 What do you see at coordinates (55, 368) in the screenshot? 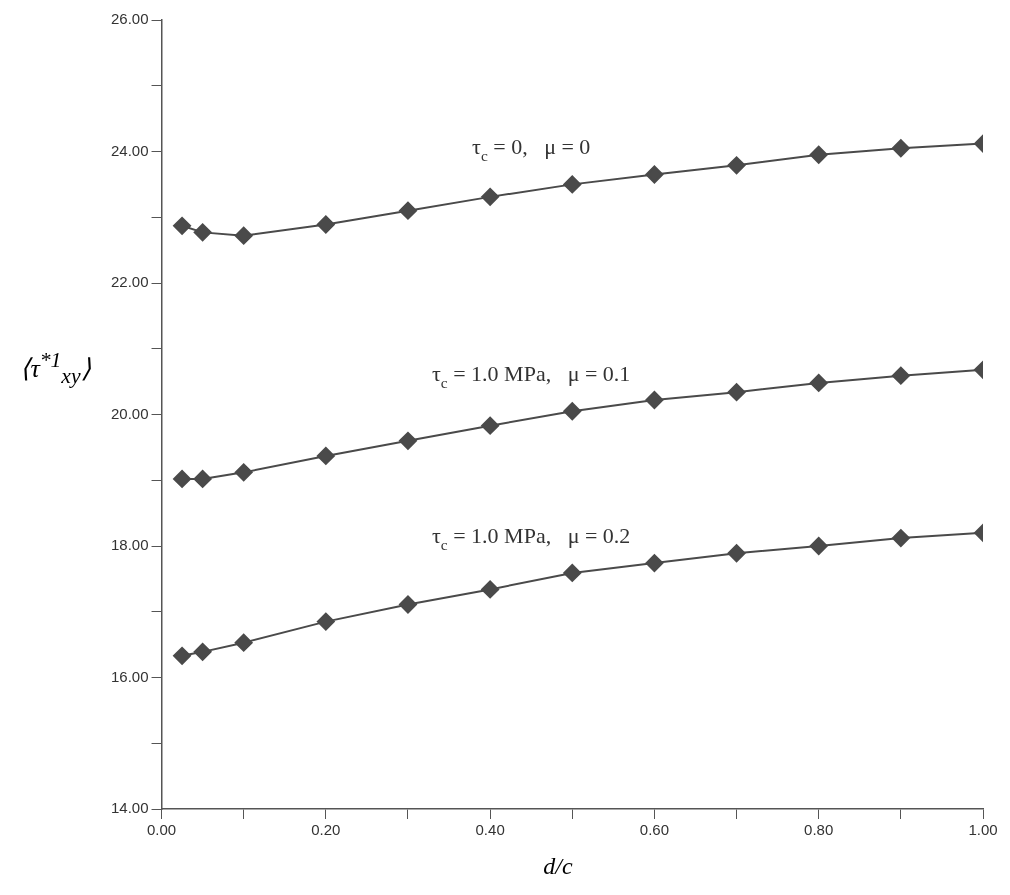
I see `y-axis-title: ⟨τ$^{*1}$$_{xy}$⟩` at bounding box center [55, 368].